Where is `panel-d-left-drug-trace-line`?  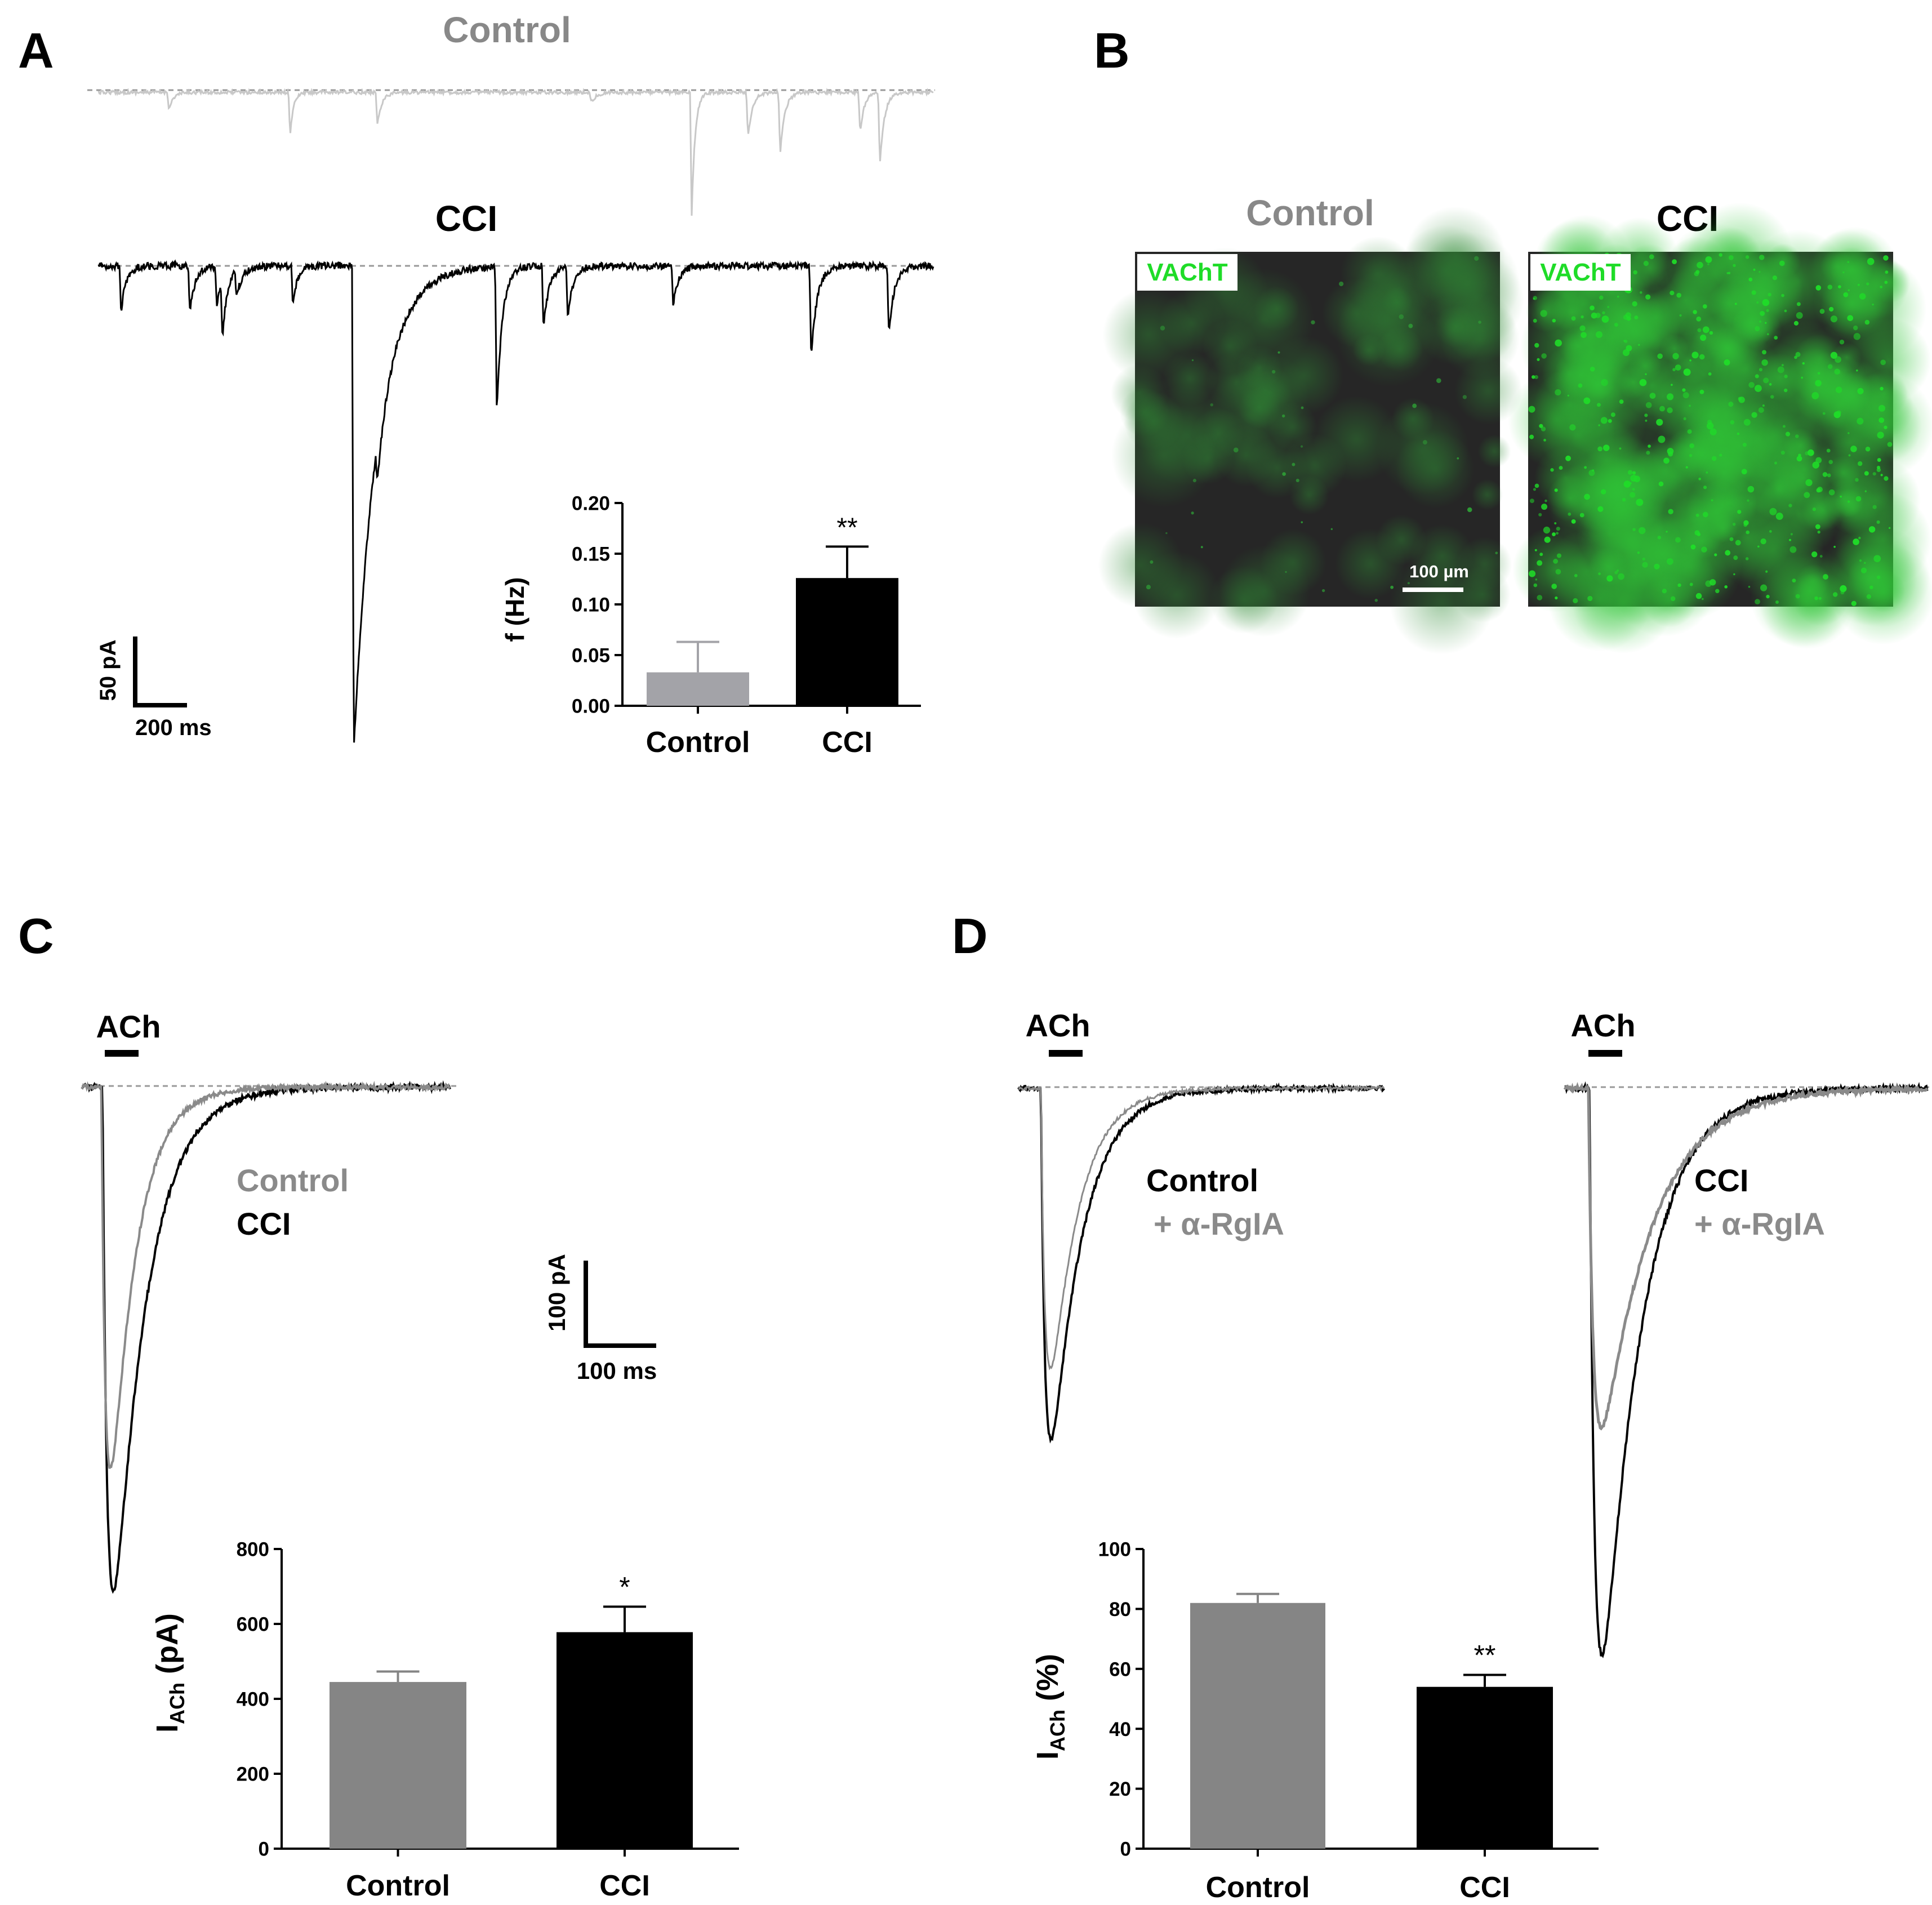
panel-d-left-drug-trace-line is located at coordinates (1201, 1227).